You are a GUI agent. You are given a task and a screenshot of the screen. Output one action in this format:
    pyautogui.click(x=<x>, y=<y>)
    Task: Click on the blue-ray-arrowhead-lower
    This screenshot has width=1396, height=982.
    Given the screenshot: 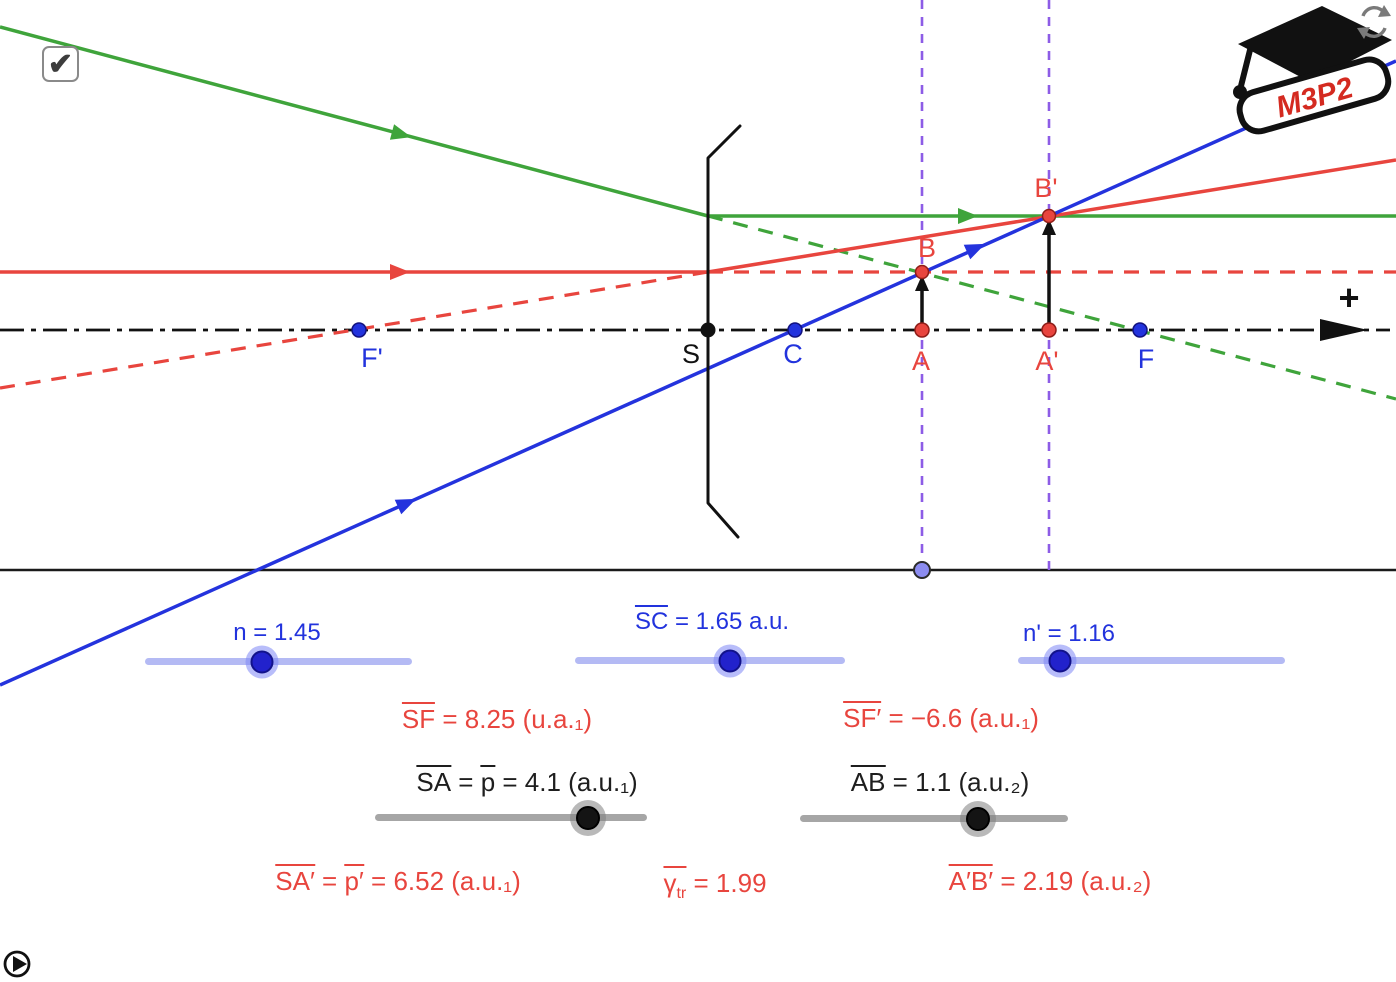 What is the action you would take?
    pyautogui.click(x=405, y=506)
    